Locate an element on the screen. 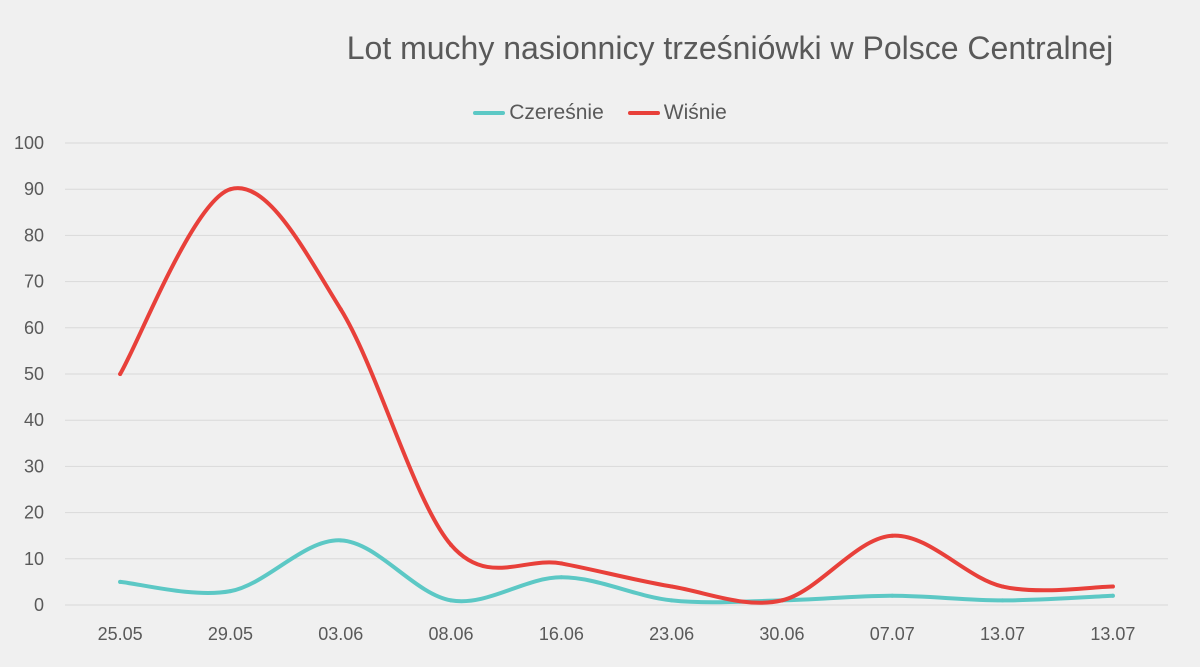 This screenshot has height=667, width=1200. y-tick-label: 40 is located at coordinates (34, 420).